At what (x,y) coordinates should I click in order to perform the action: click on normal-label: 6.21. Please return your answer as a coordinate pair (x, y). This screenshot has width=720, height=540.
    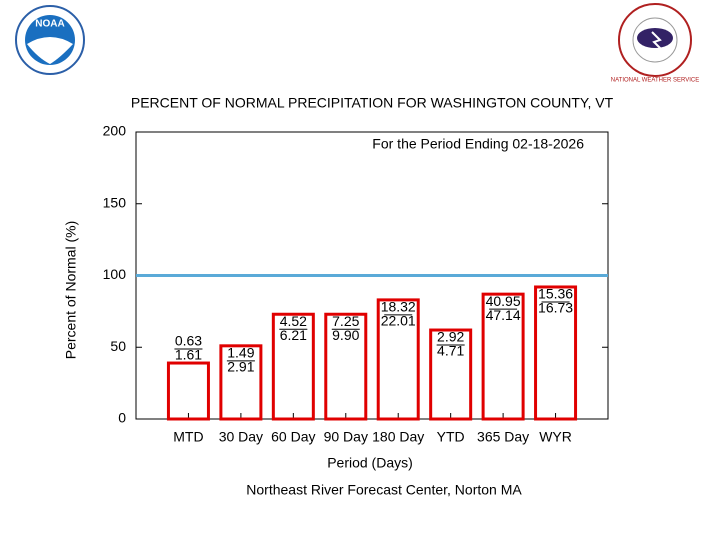
    Looking at the image, I should click on (293, 335).